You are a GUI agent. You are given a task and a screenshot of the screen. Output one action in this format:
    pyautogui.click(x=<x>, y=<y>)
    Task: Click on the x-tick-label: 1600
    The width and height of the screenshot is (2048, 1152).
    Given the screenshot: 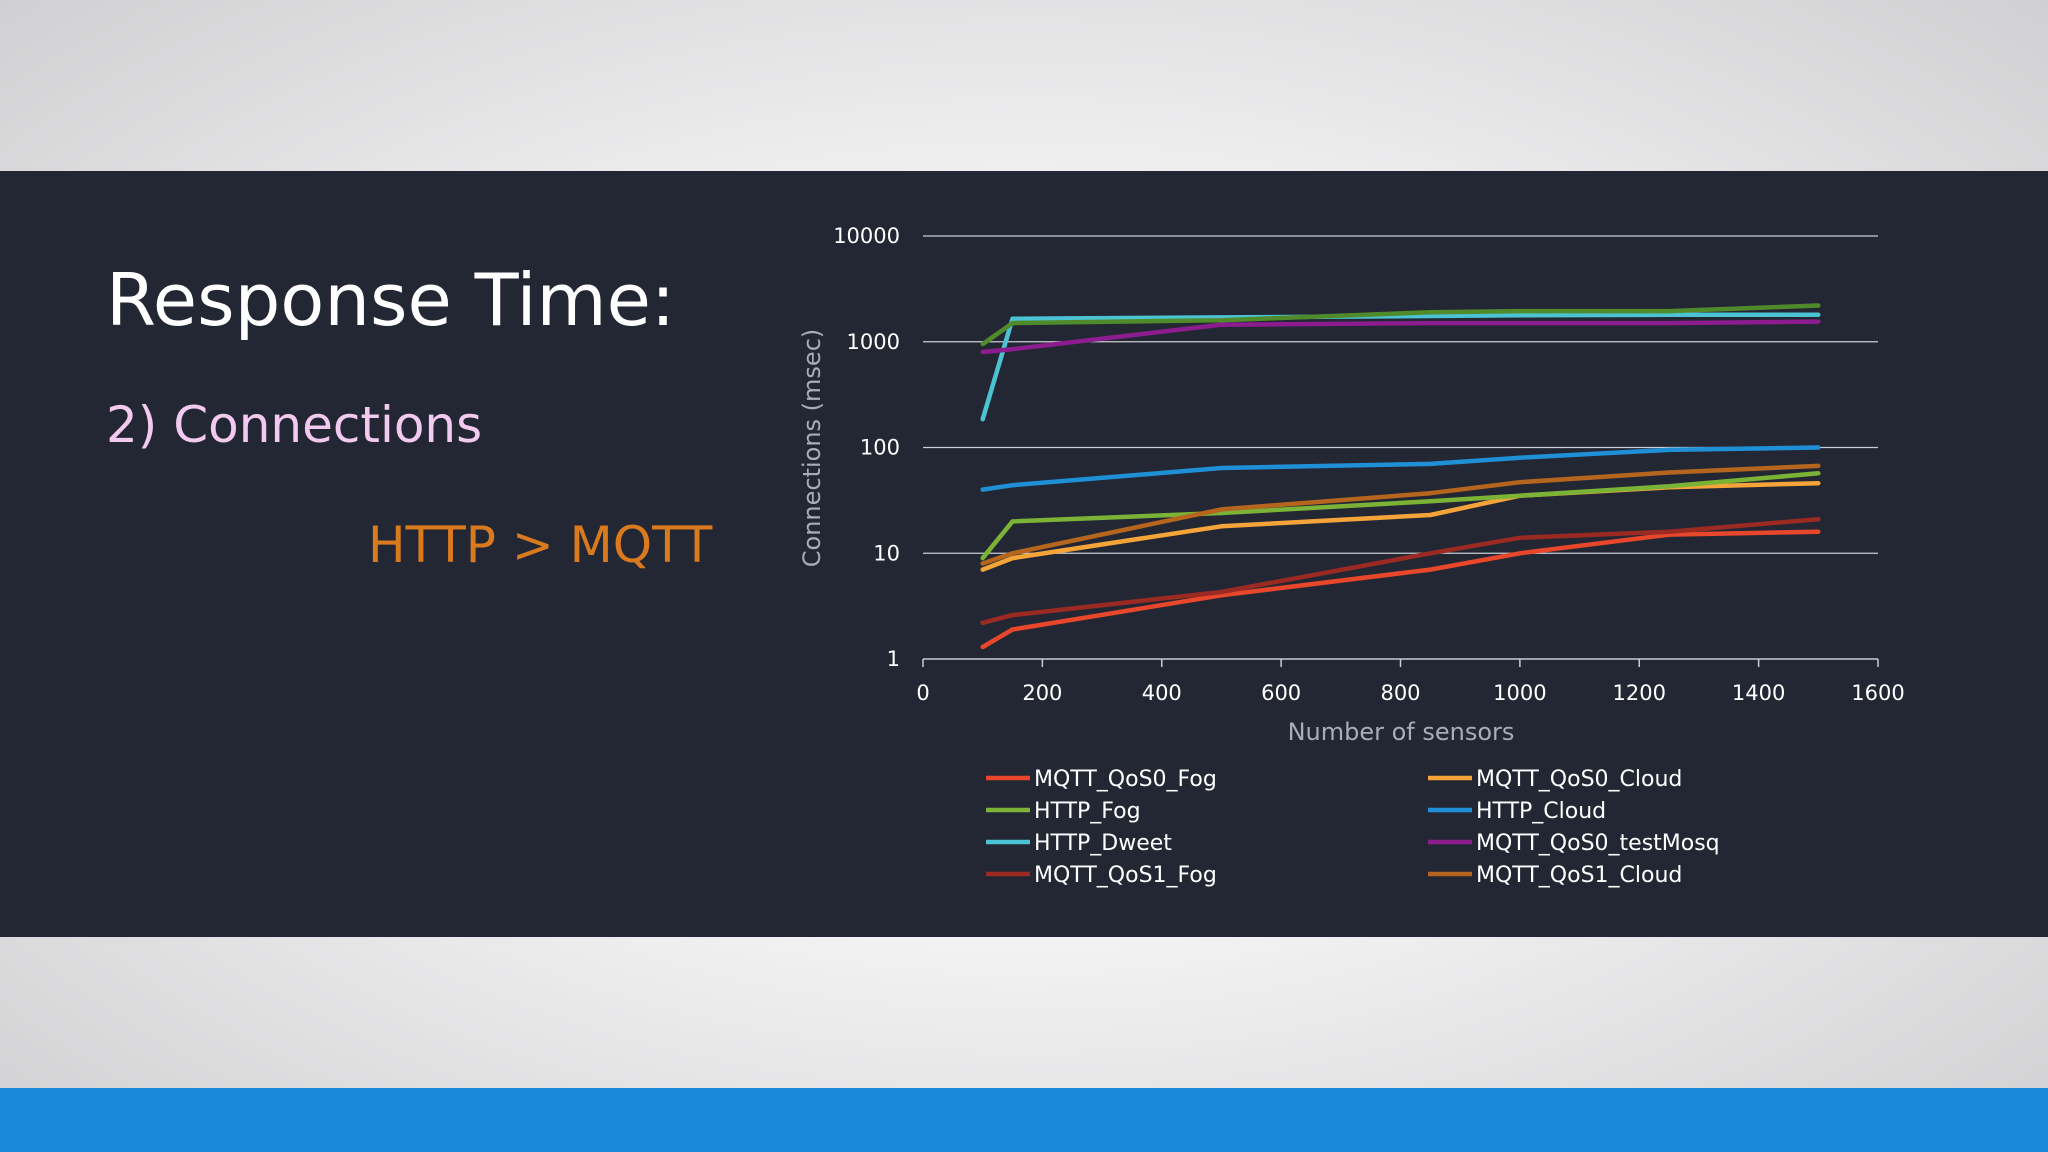 What is the action you would take?
    pyautogui.click(x=1877, y=693)
    